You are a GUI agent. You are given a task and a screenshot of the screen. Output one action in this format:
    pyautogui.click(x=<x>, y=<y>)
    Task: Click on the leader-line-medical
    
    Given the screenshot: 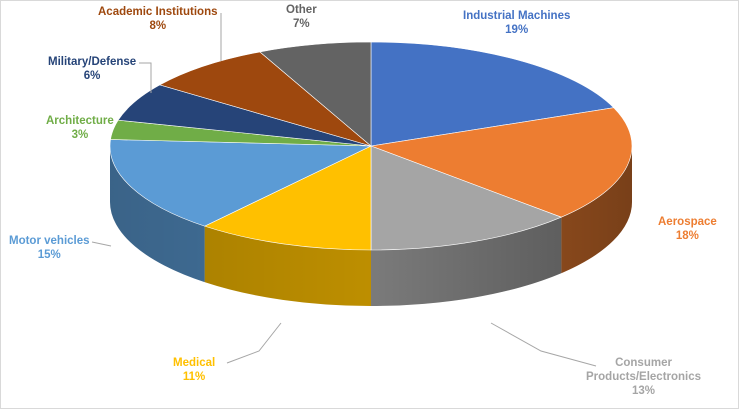 What is the action you would take?
    pyautogui.click(x=254, y=343)
    